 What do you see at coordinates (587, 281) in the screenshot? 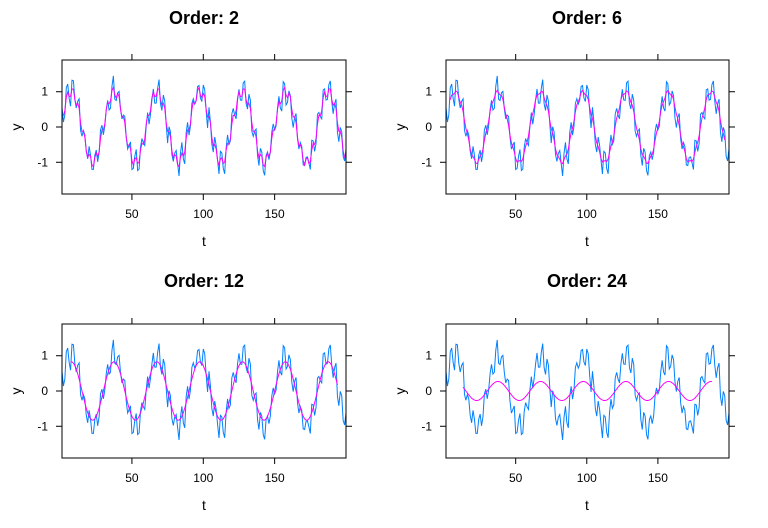
I see `panel-title: Order: 24` at bounding box center [587, 281].